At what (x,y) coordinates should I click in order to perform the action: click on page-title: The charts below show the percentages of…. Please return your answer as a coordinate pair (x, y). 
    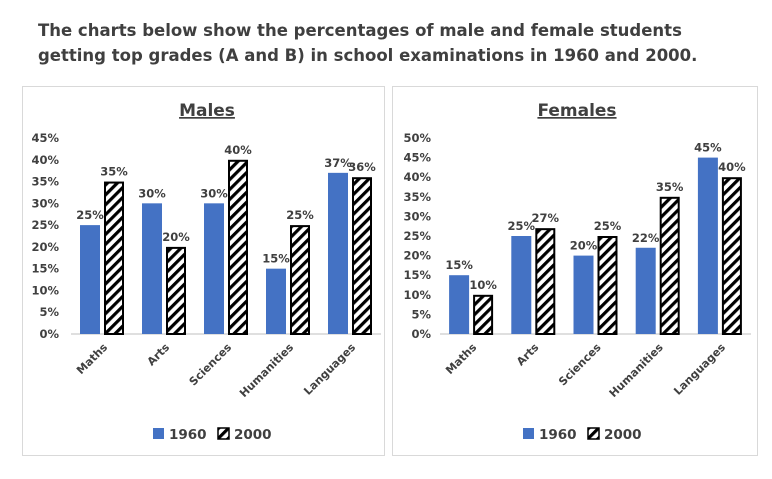
    Looking at the image, I should click on (368, 43).